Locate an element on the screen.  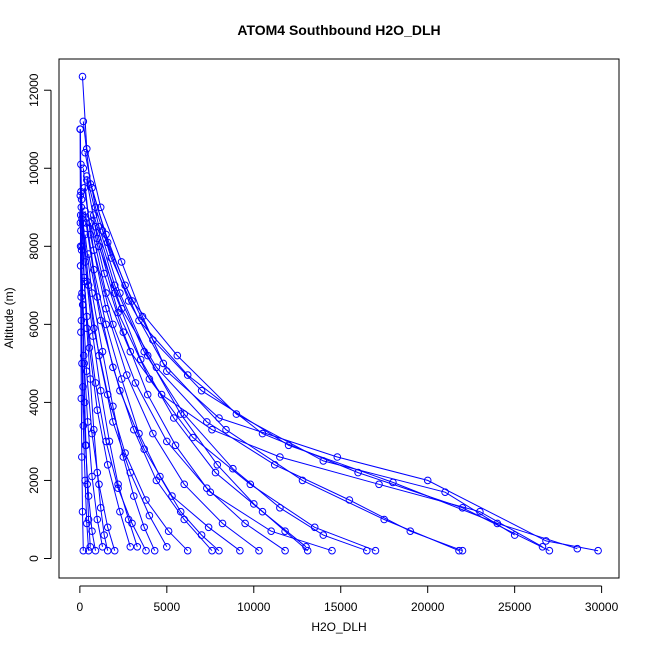
y-tick-label: 10000 is located at coordinates (34, 168).